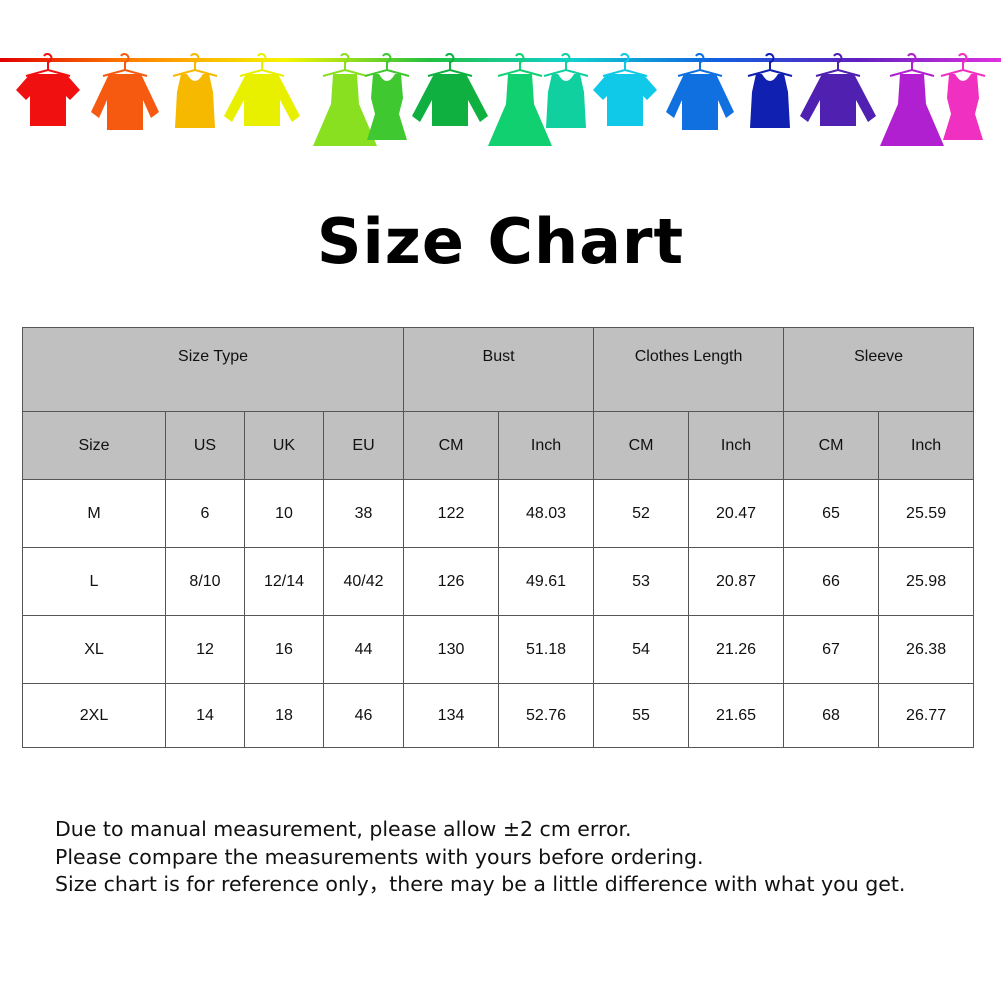  What do you see at coordinates (205, 649) in the screenshot?
I see `table-cell: 12` at bounding box center [205, 649].